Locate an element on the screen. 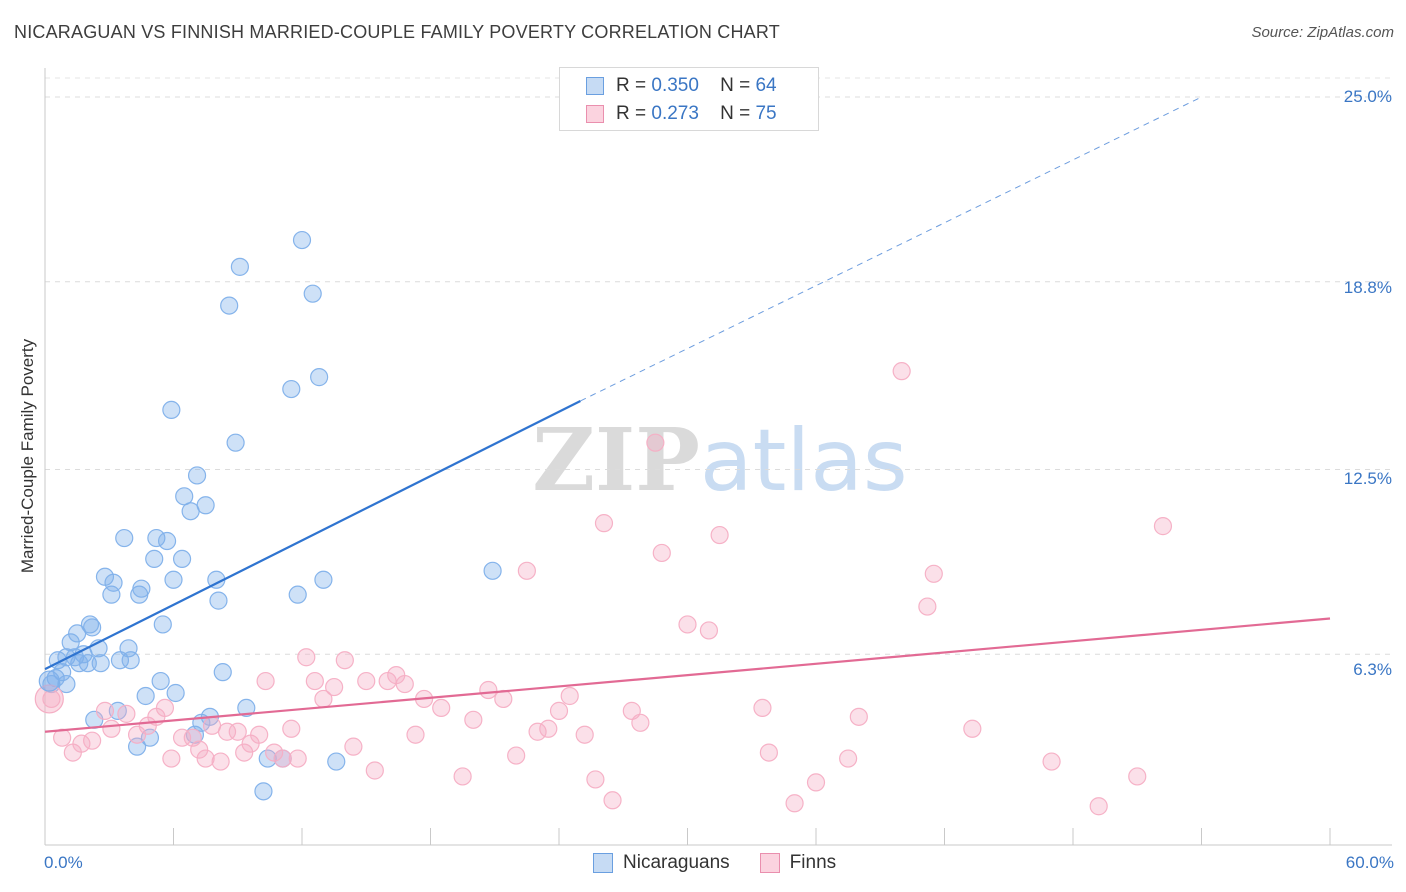 Image resolution: width=1406 pixels, height=892 pixels. y-tick-label: 12.5% is located at coordinates (1367, 478).